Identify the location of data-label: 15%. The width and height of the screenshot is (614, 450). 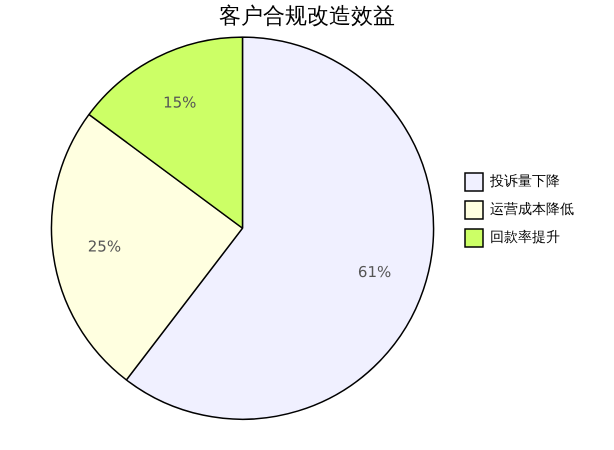
(179, 103).